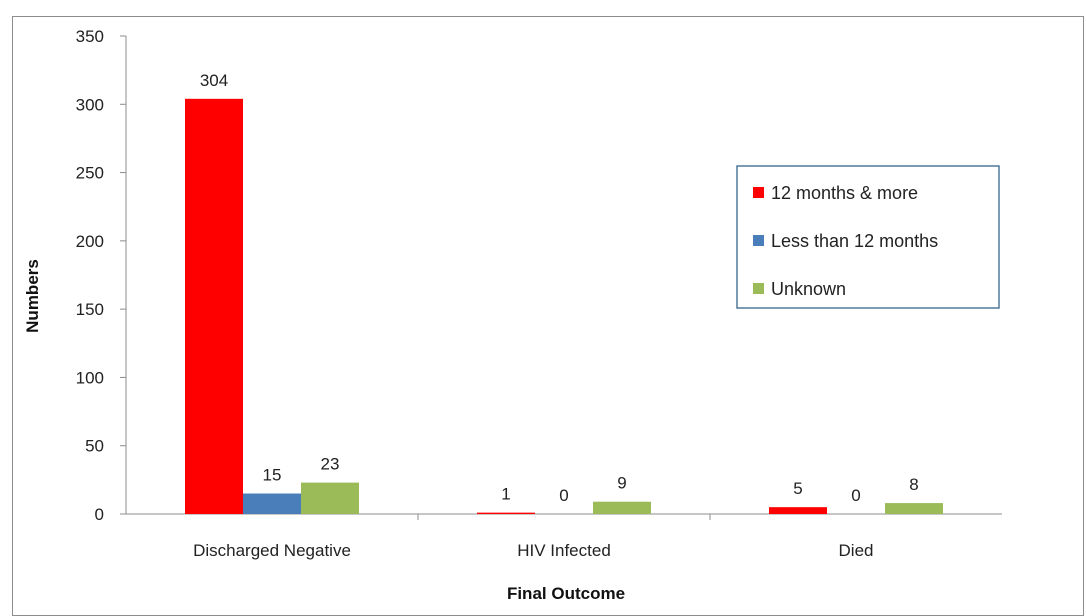  What do you see at coordinates (90, 241) in the screenshot?
I see `y-tick-label: 200` at bounding box center [90, 241].